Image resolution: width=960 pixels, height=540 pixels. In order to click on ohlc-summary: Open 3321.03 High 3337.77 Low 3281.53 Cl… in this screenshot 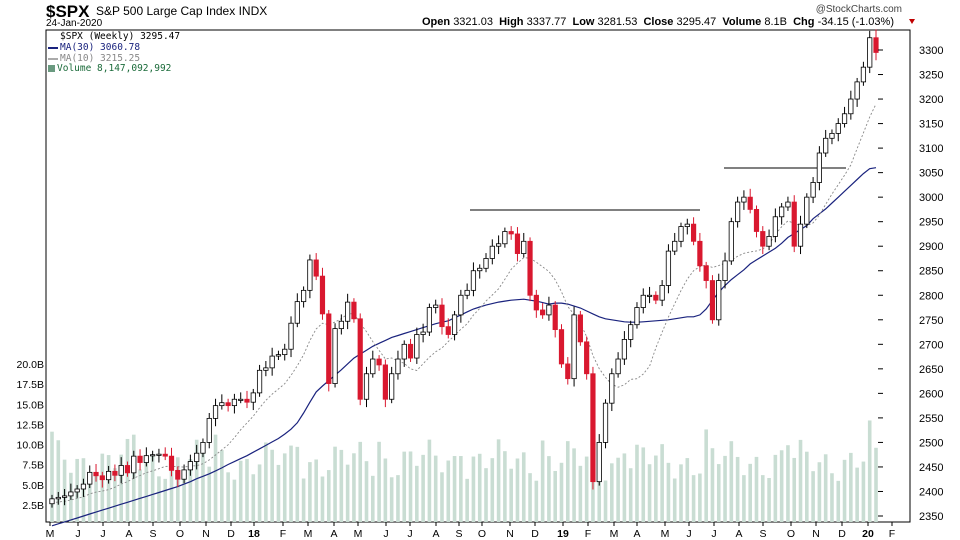, I will do `click(658, 22)`.